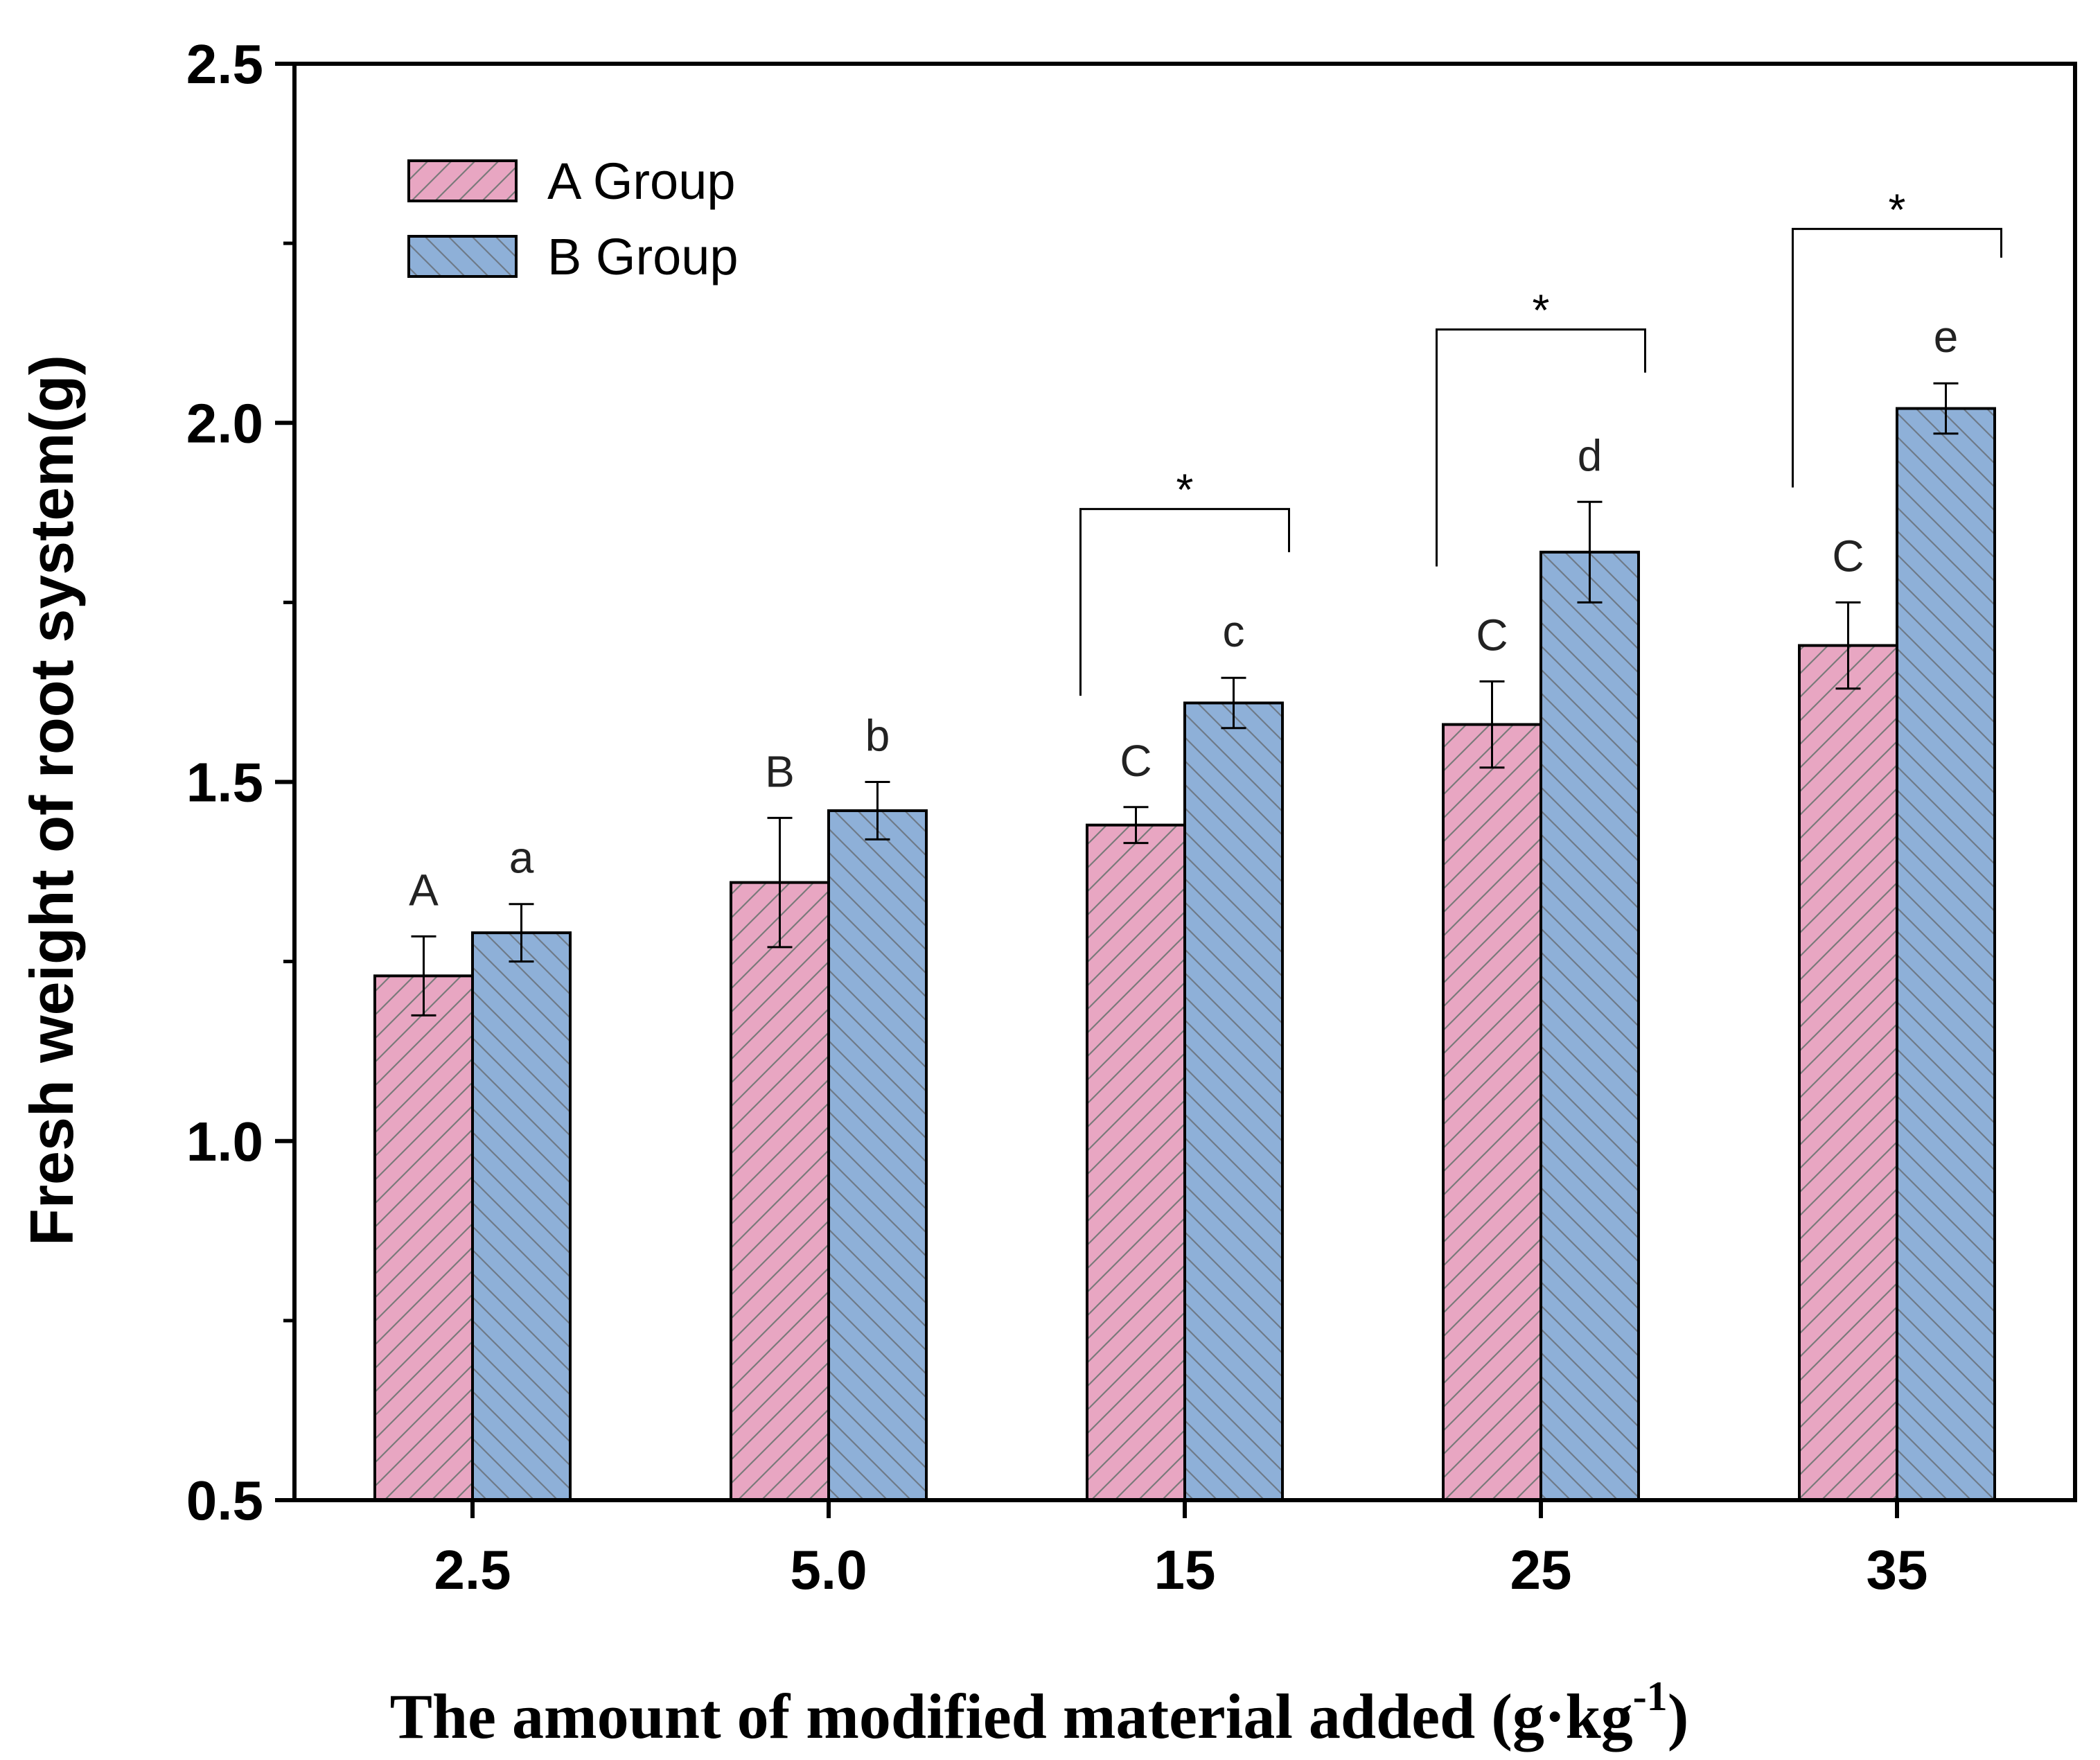 The height and width of the screenshot is (1760, 2100). I want to click on x-axis: 2.5 5.0 15 25 35, so click(1180, 1550).